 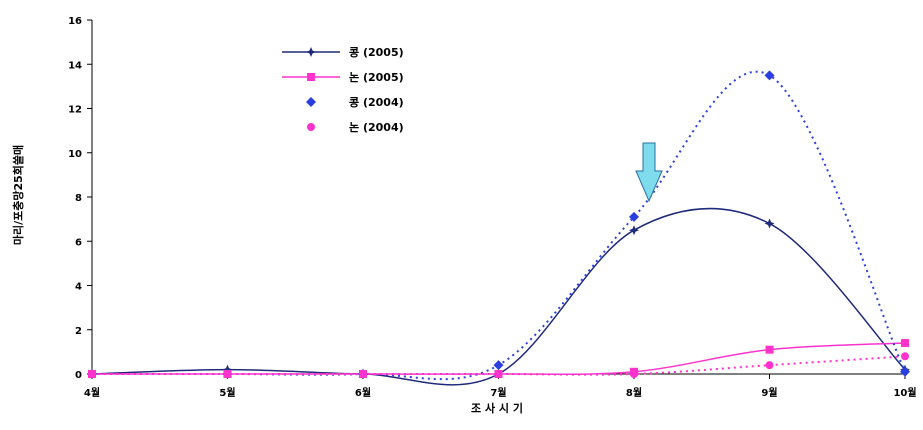 I want to click on legend-item: 논 (2004), so click(x=355, y=127).